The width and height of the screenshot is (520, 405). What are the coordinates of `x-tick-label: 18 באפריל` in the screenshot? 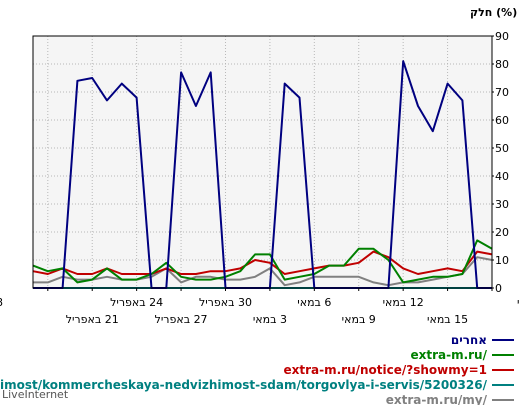 It's located at (1, 302).